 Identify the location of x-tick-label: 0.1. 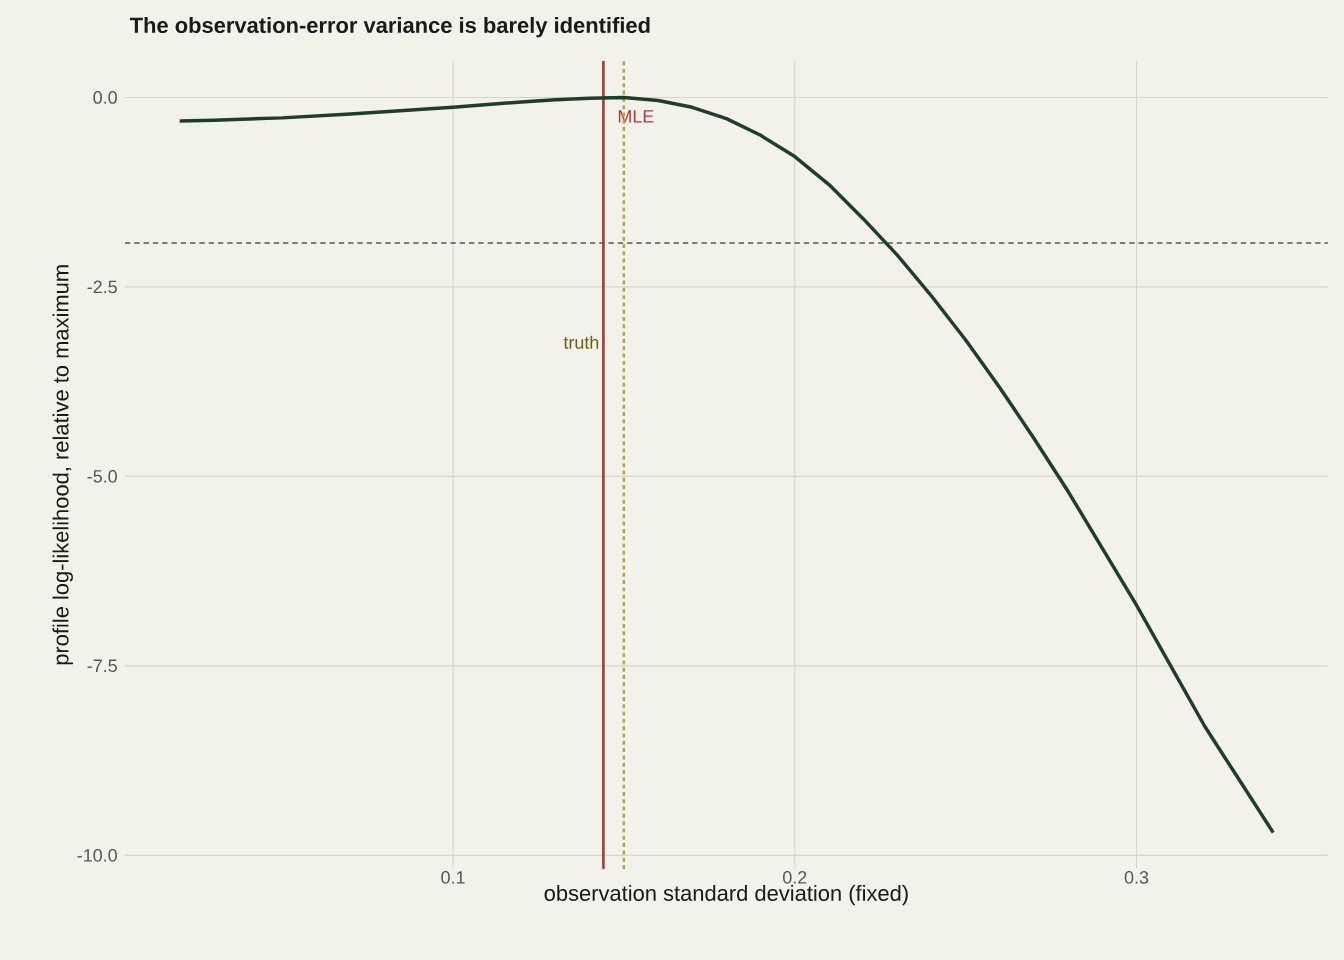
(453, 877).